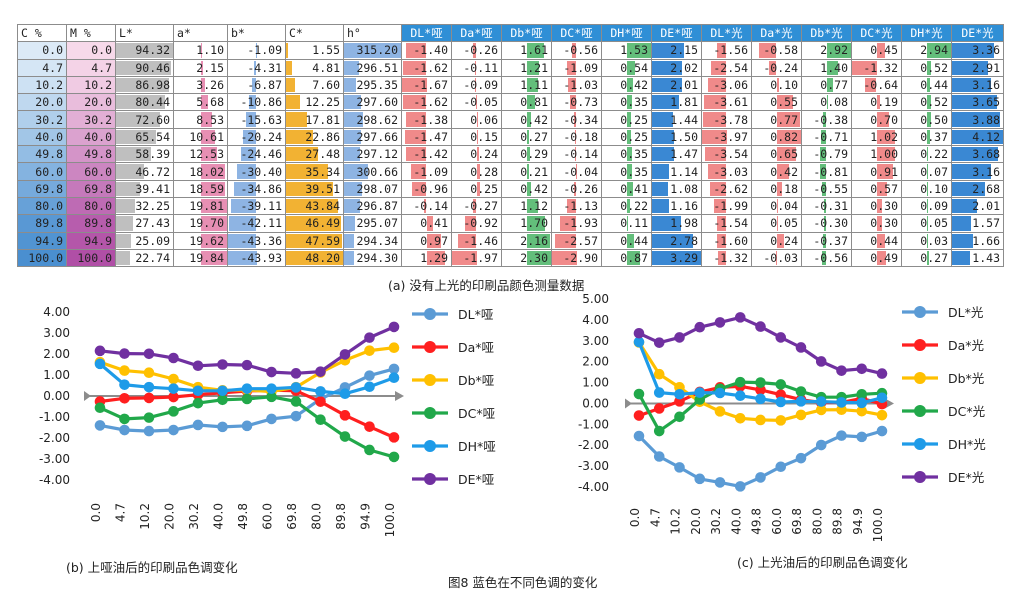  Describe the element at coordinates (726, 33) in the screenshot. I see `column-header: DL*光` at that location.